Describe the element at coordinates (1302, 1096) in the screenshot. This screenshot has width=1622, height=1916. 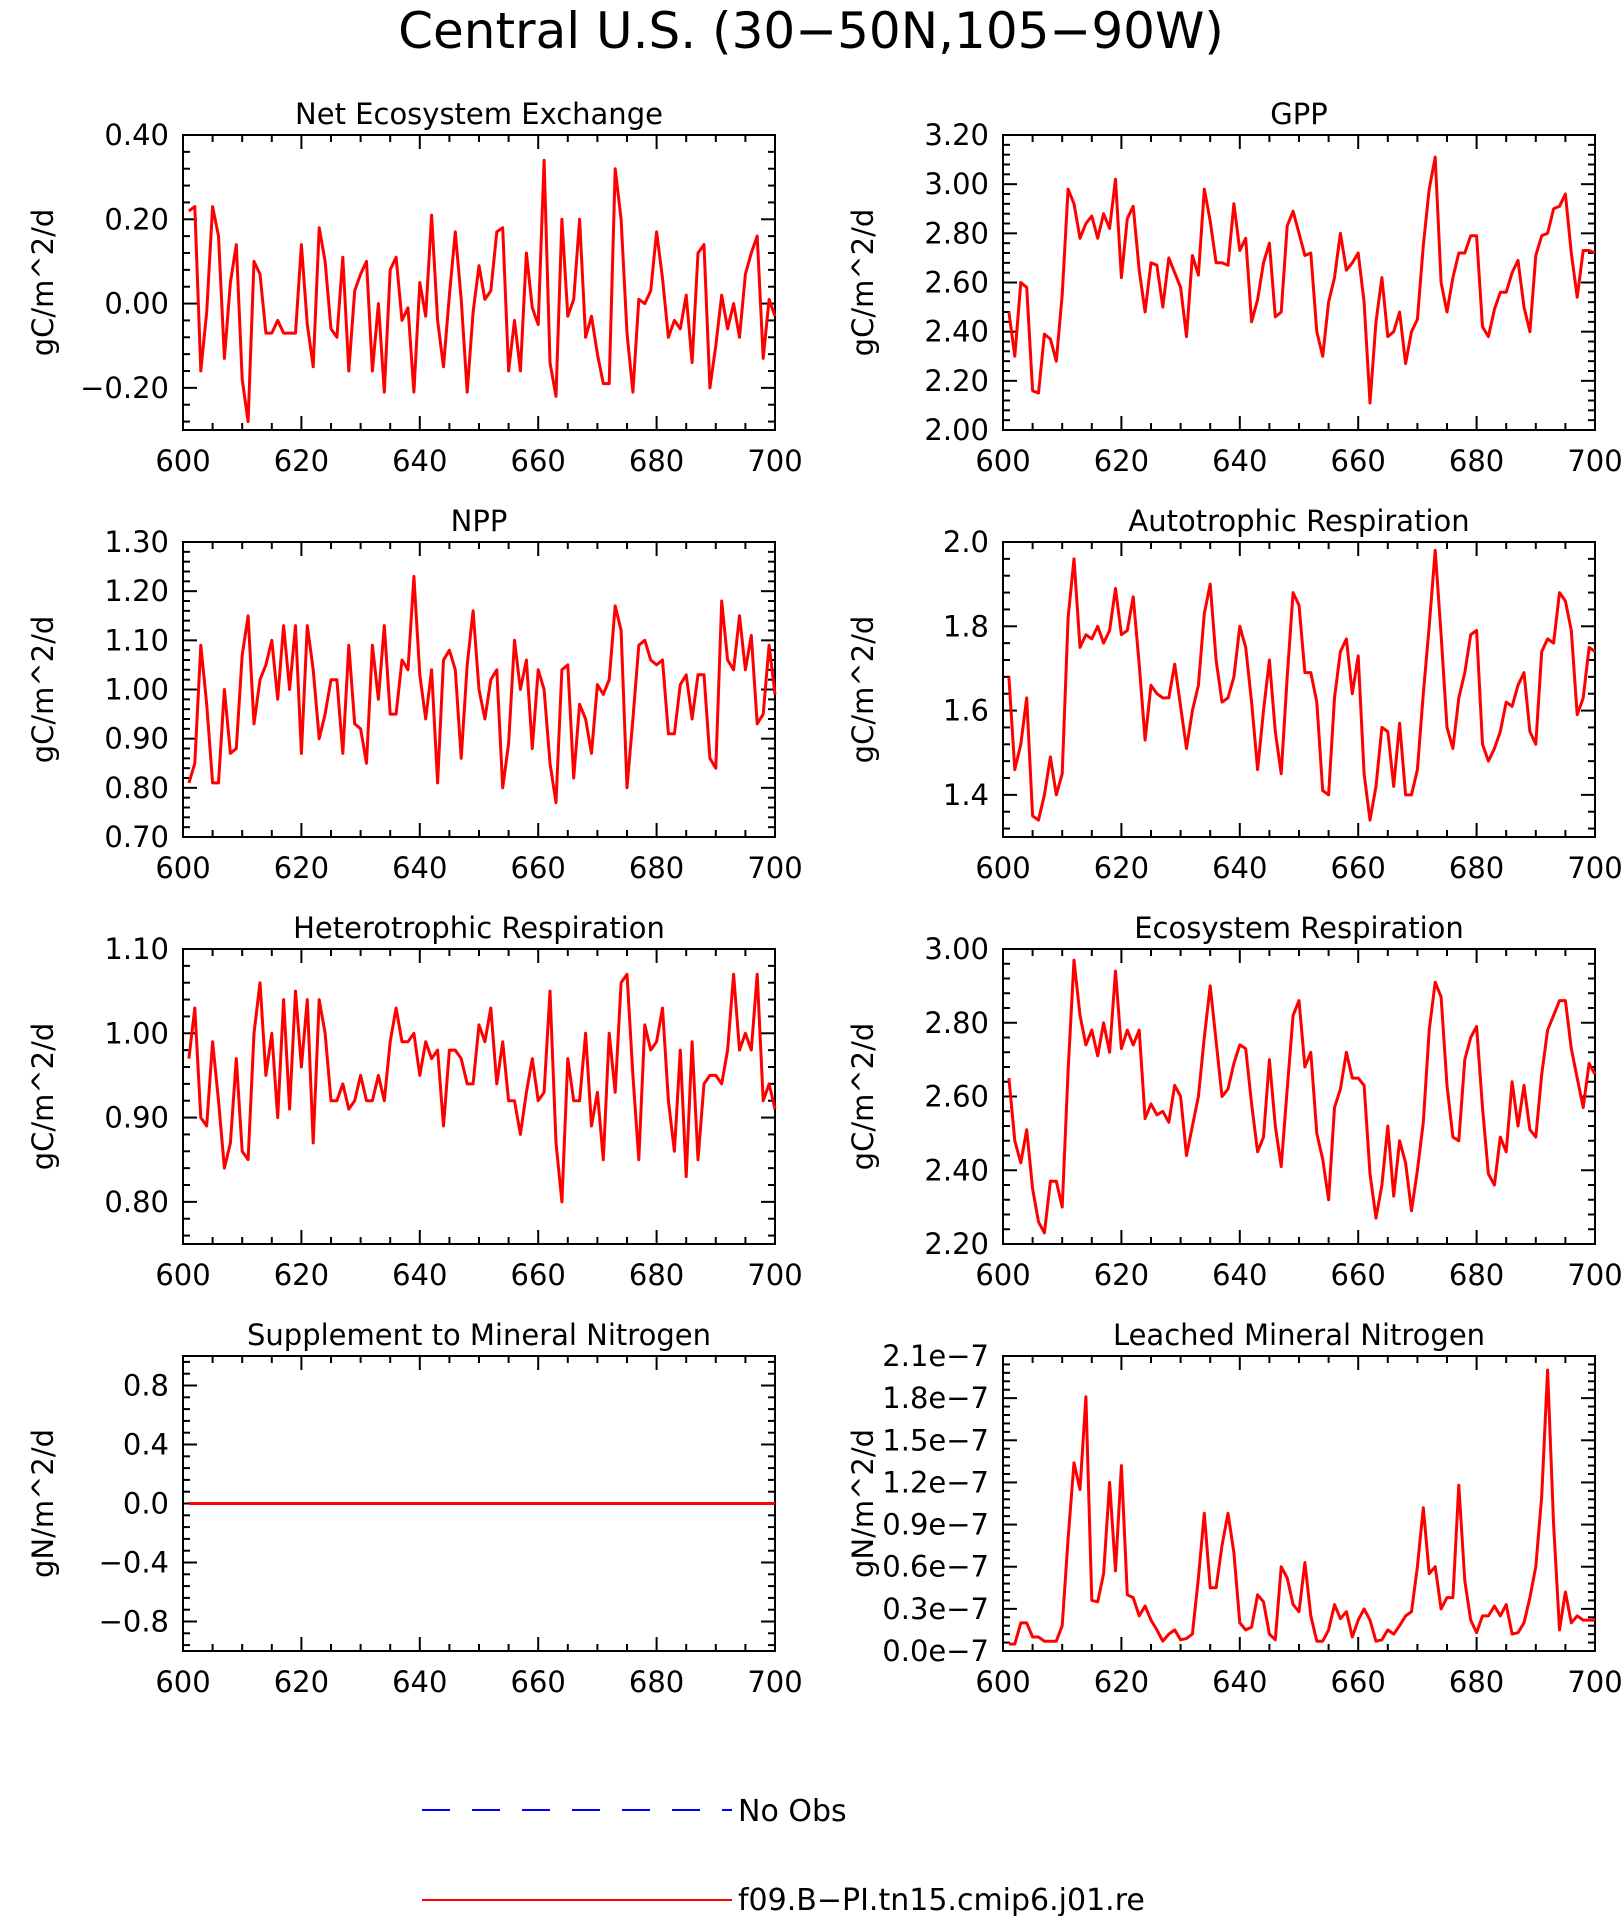
I see `series-line-ecosystem-respiration` at that location.